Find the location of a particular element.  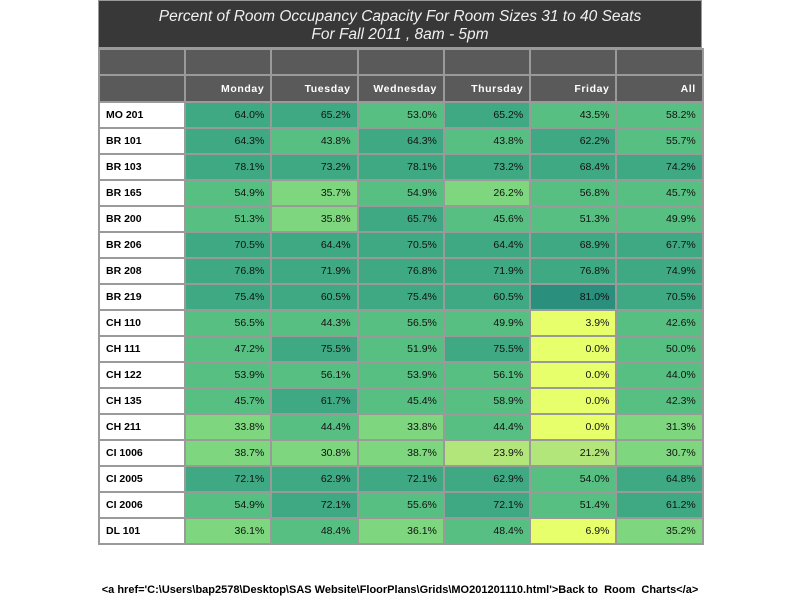

heatmap-cell: 55.6% is located at coordinates (400, 505).